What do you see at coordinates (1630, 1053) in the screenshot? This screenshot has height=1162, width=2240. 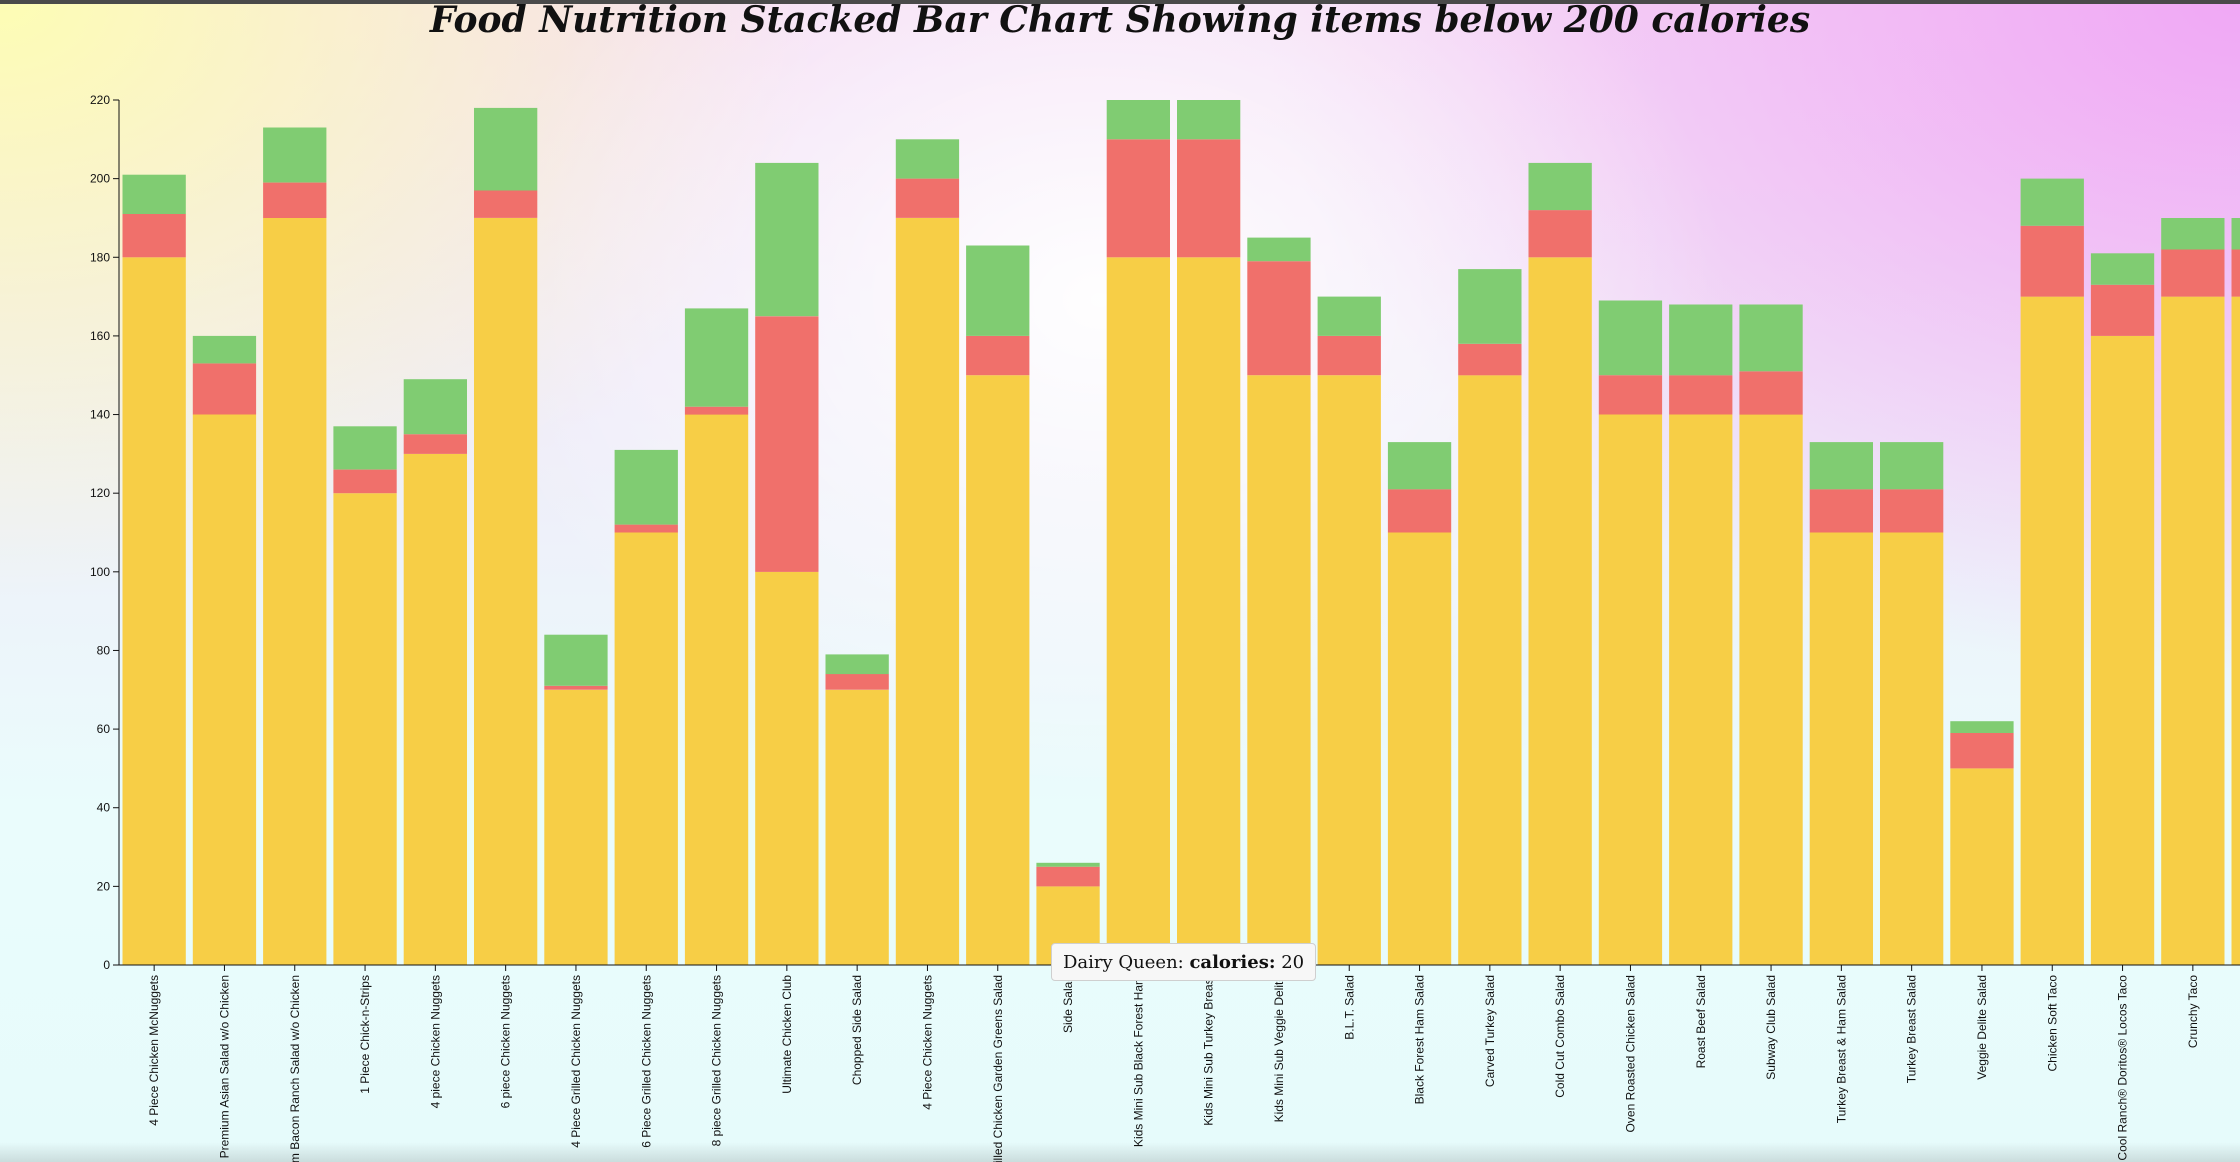 I see `x-tick-label: Oven Roasted Chicken Salad` at bounding box center [1630, 1053].